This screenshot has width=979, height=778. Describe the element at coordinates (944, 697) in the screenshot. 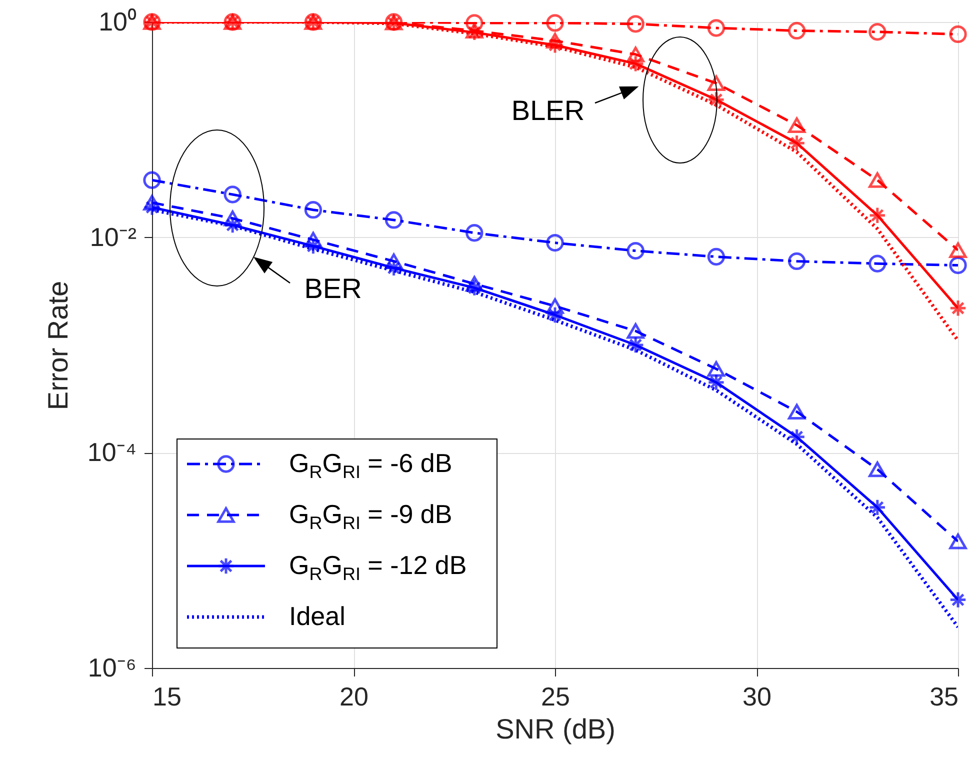

I see `x-tick-label: 35` at that location.